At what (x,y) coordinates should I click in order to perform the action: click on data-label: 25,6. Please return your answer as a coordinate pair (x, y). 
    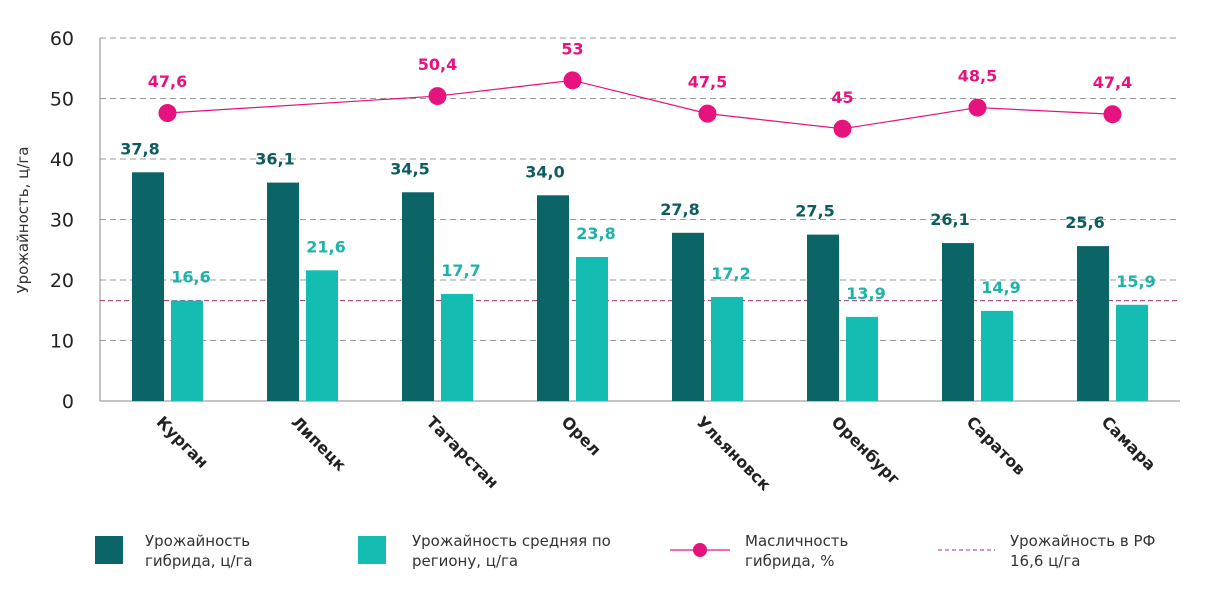
    Looking at the image, I should click on (1084, 222).